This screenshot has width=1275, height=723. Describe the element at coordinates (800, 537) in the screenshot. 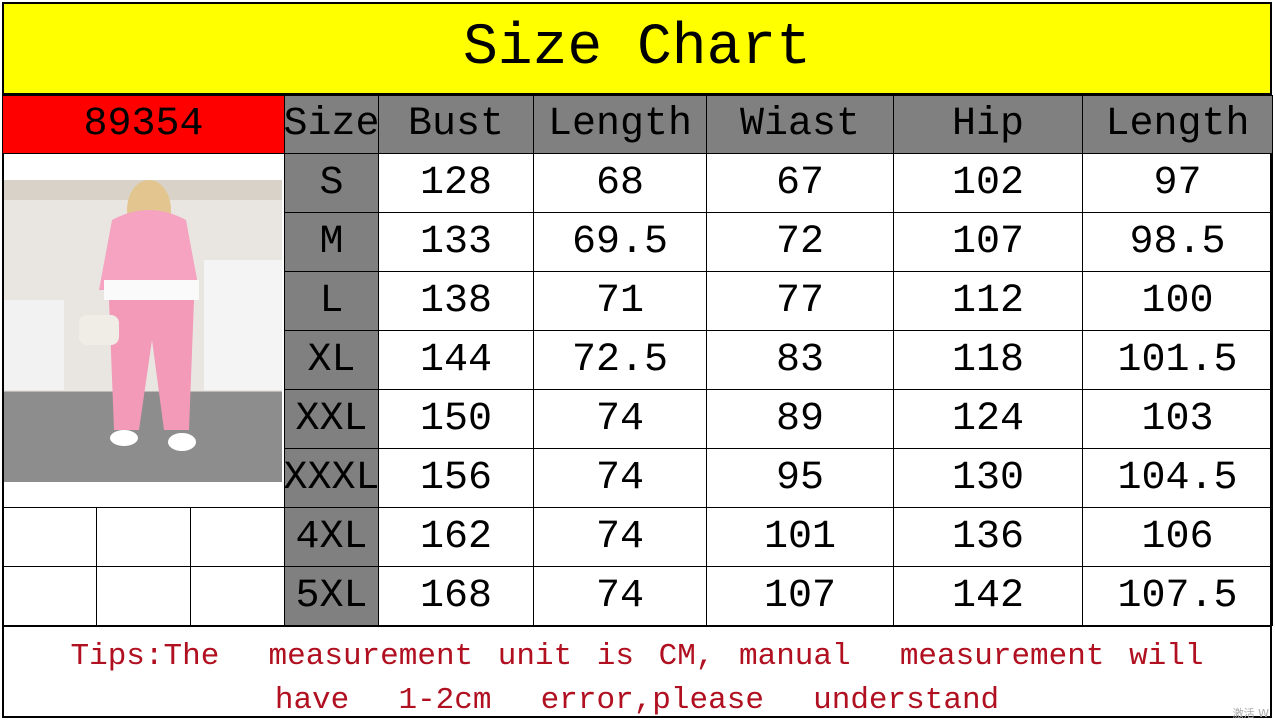

I see `cell-waist: 101` at that location.